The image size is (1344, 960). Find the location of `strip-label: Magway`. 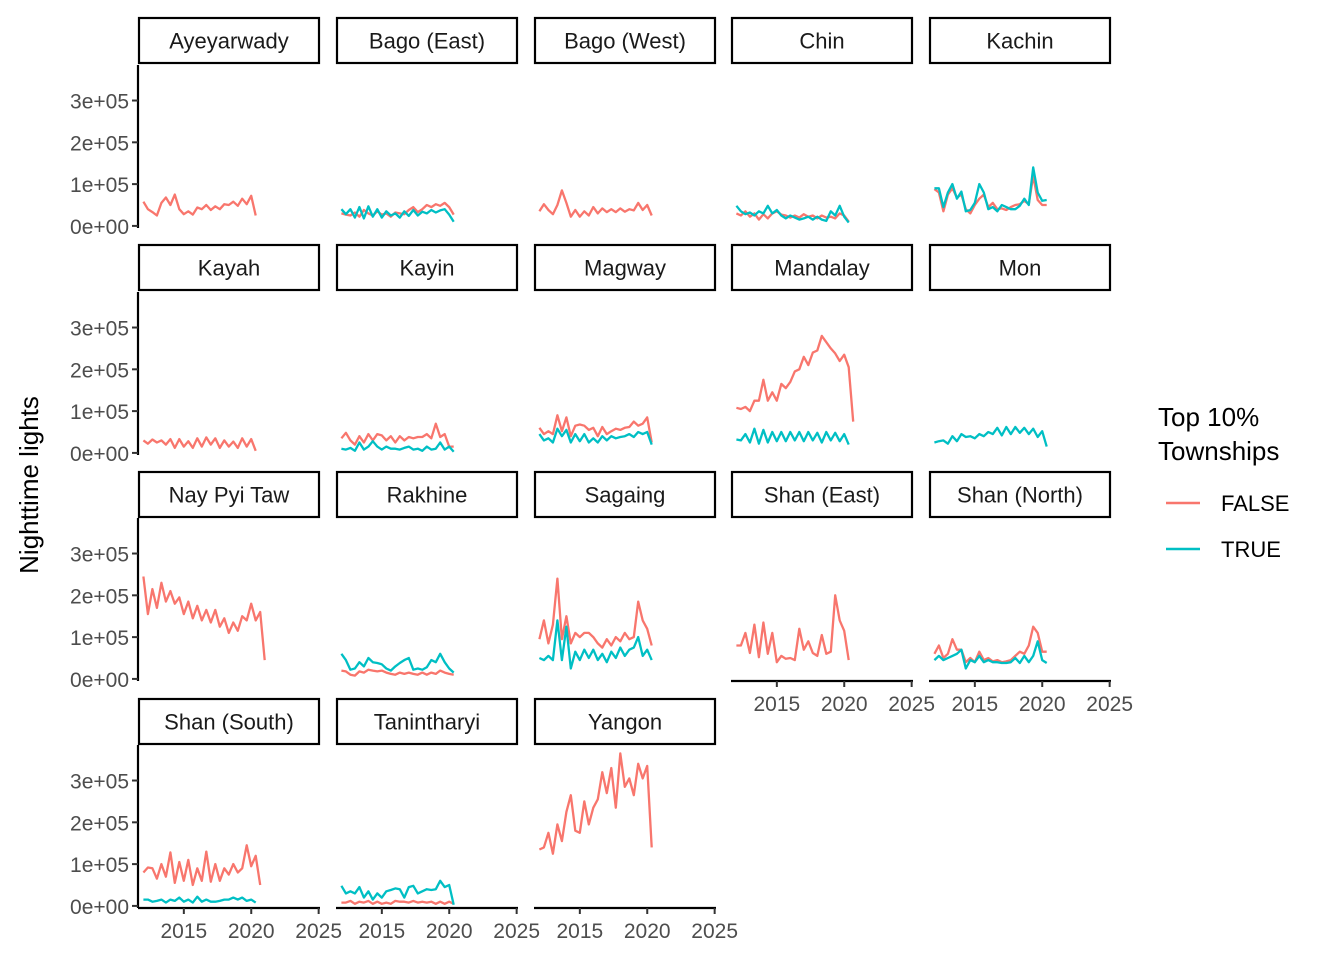

strip-label: Magway is located at coordinates (625, 268).